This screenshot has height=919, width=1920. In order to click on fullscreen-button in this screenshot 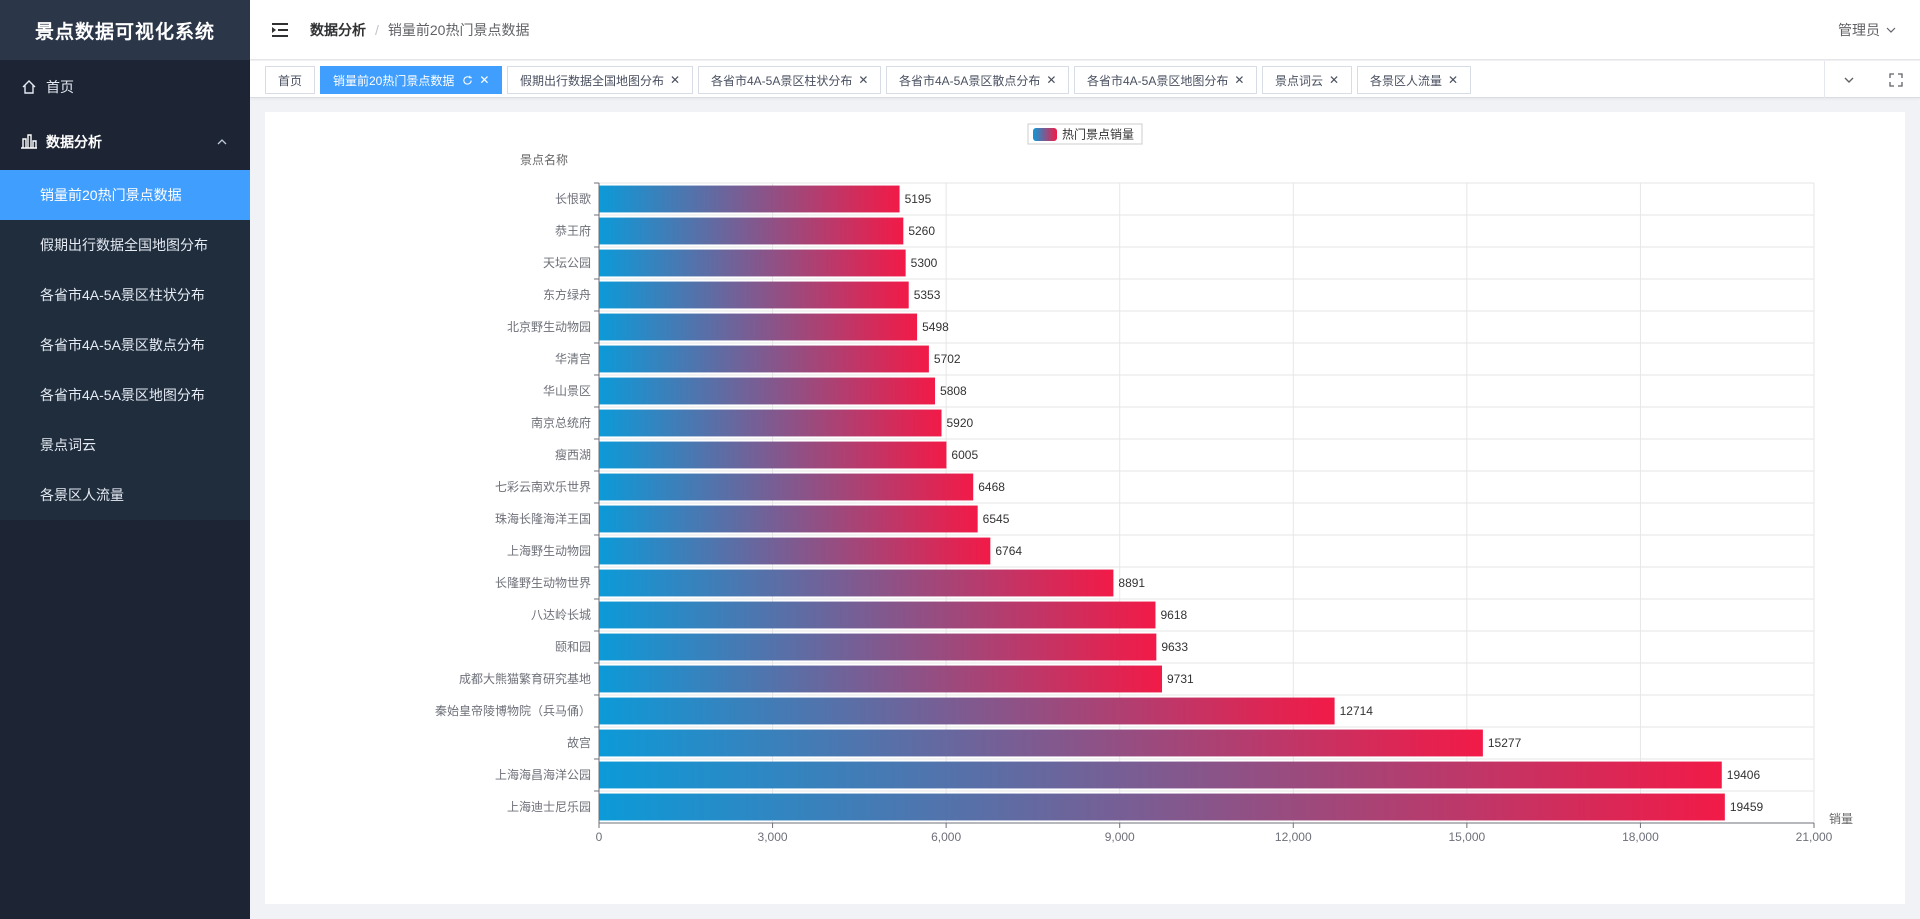, I will do `click(1896, 80)`.